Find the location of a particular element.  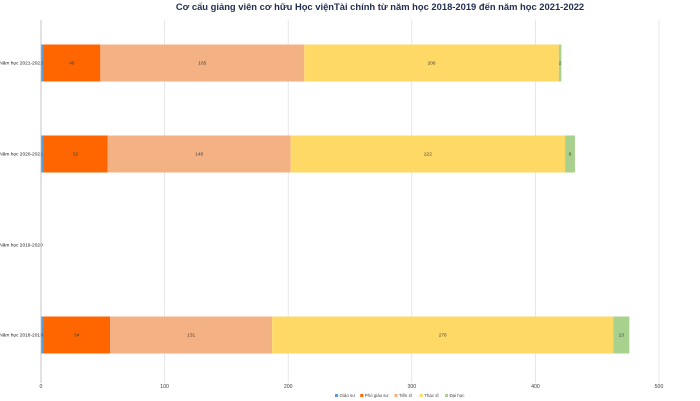

x-tick-label: 100 is located at coordinates (164, 387).